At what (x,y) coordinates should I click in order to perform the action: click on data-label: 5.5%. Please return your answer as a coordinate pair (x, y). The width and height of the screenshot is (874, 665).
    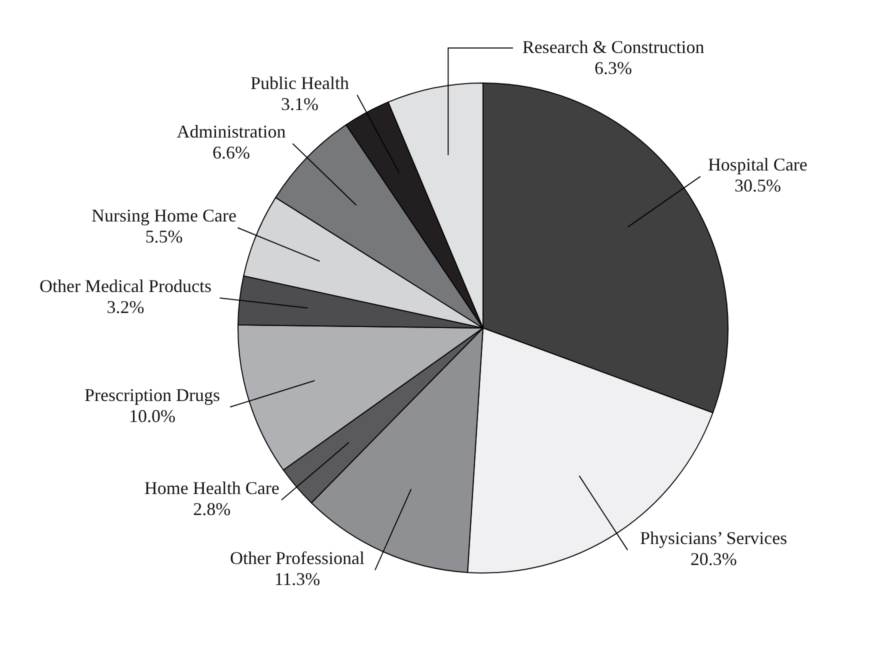
    Looking at the image, I should click on (164, 236).